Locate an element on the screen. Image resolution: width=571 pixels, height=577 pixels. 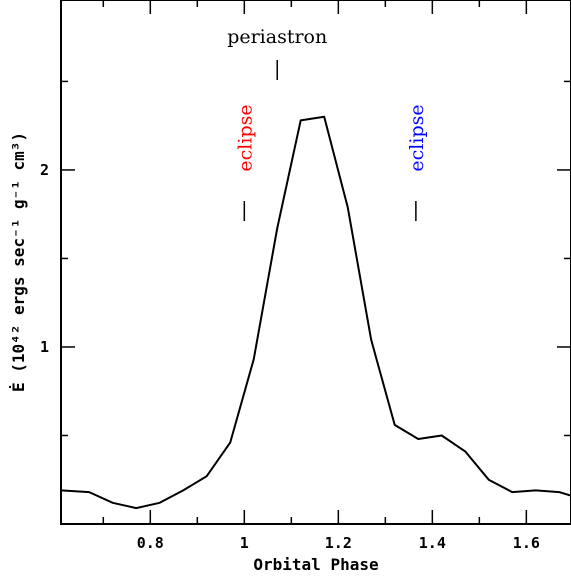
x-tick-label: 1.6 is located at coordinates (526, 543).